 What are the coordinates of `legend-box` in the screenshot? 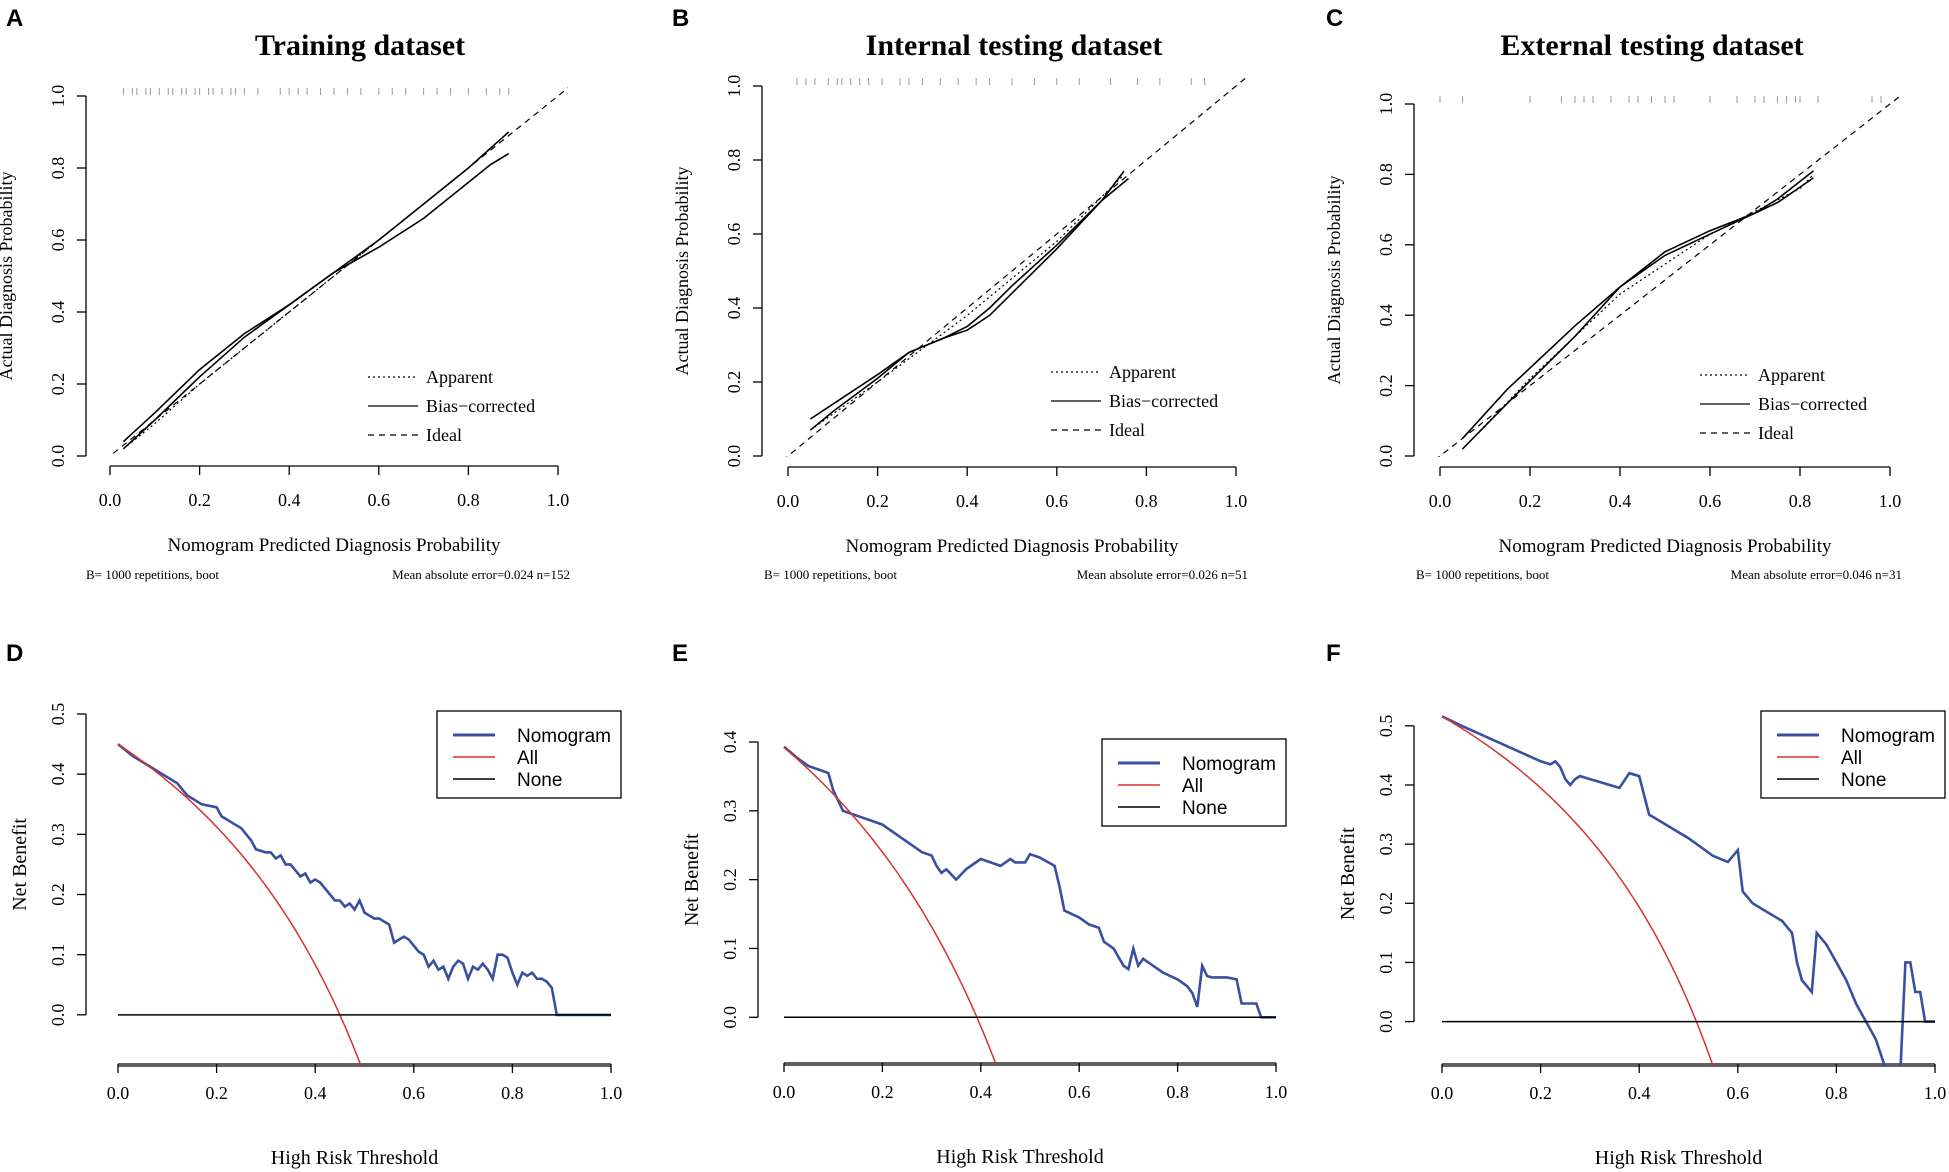 It's located at (529, 754).